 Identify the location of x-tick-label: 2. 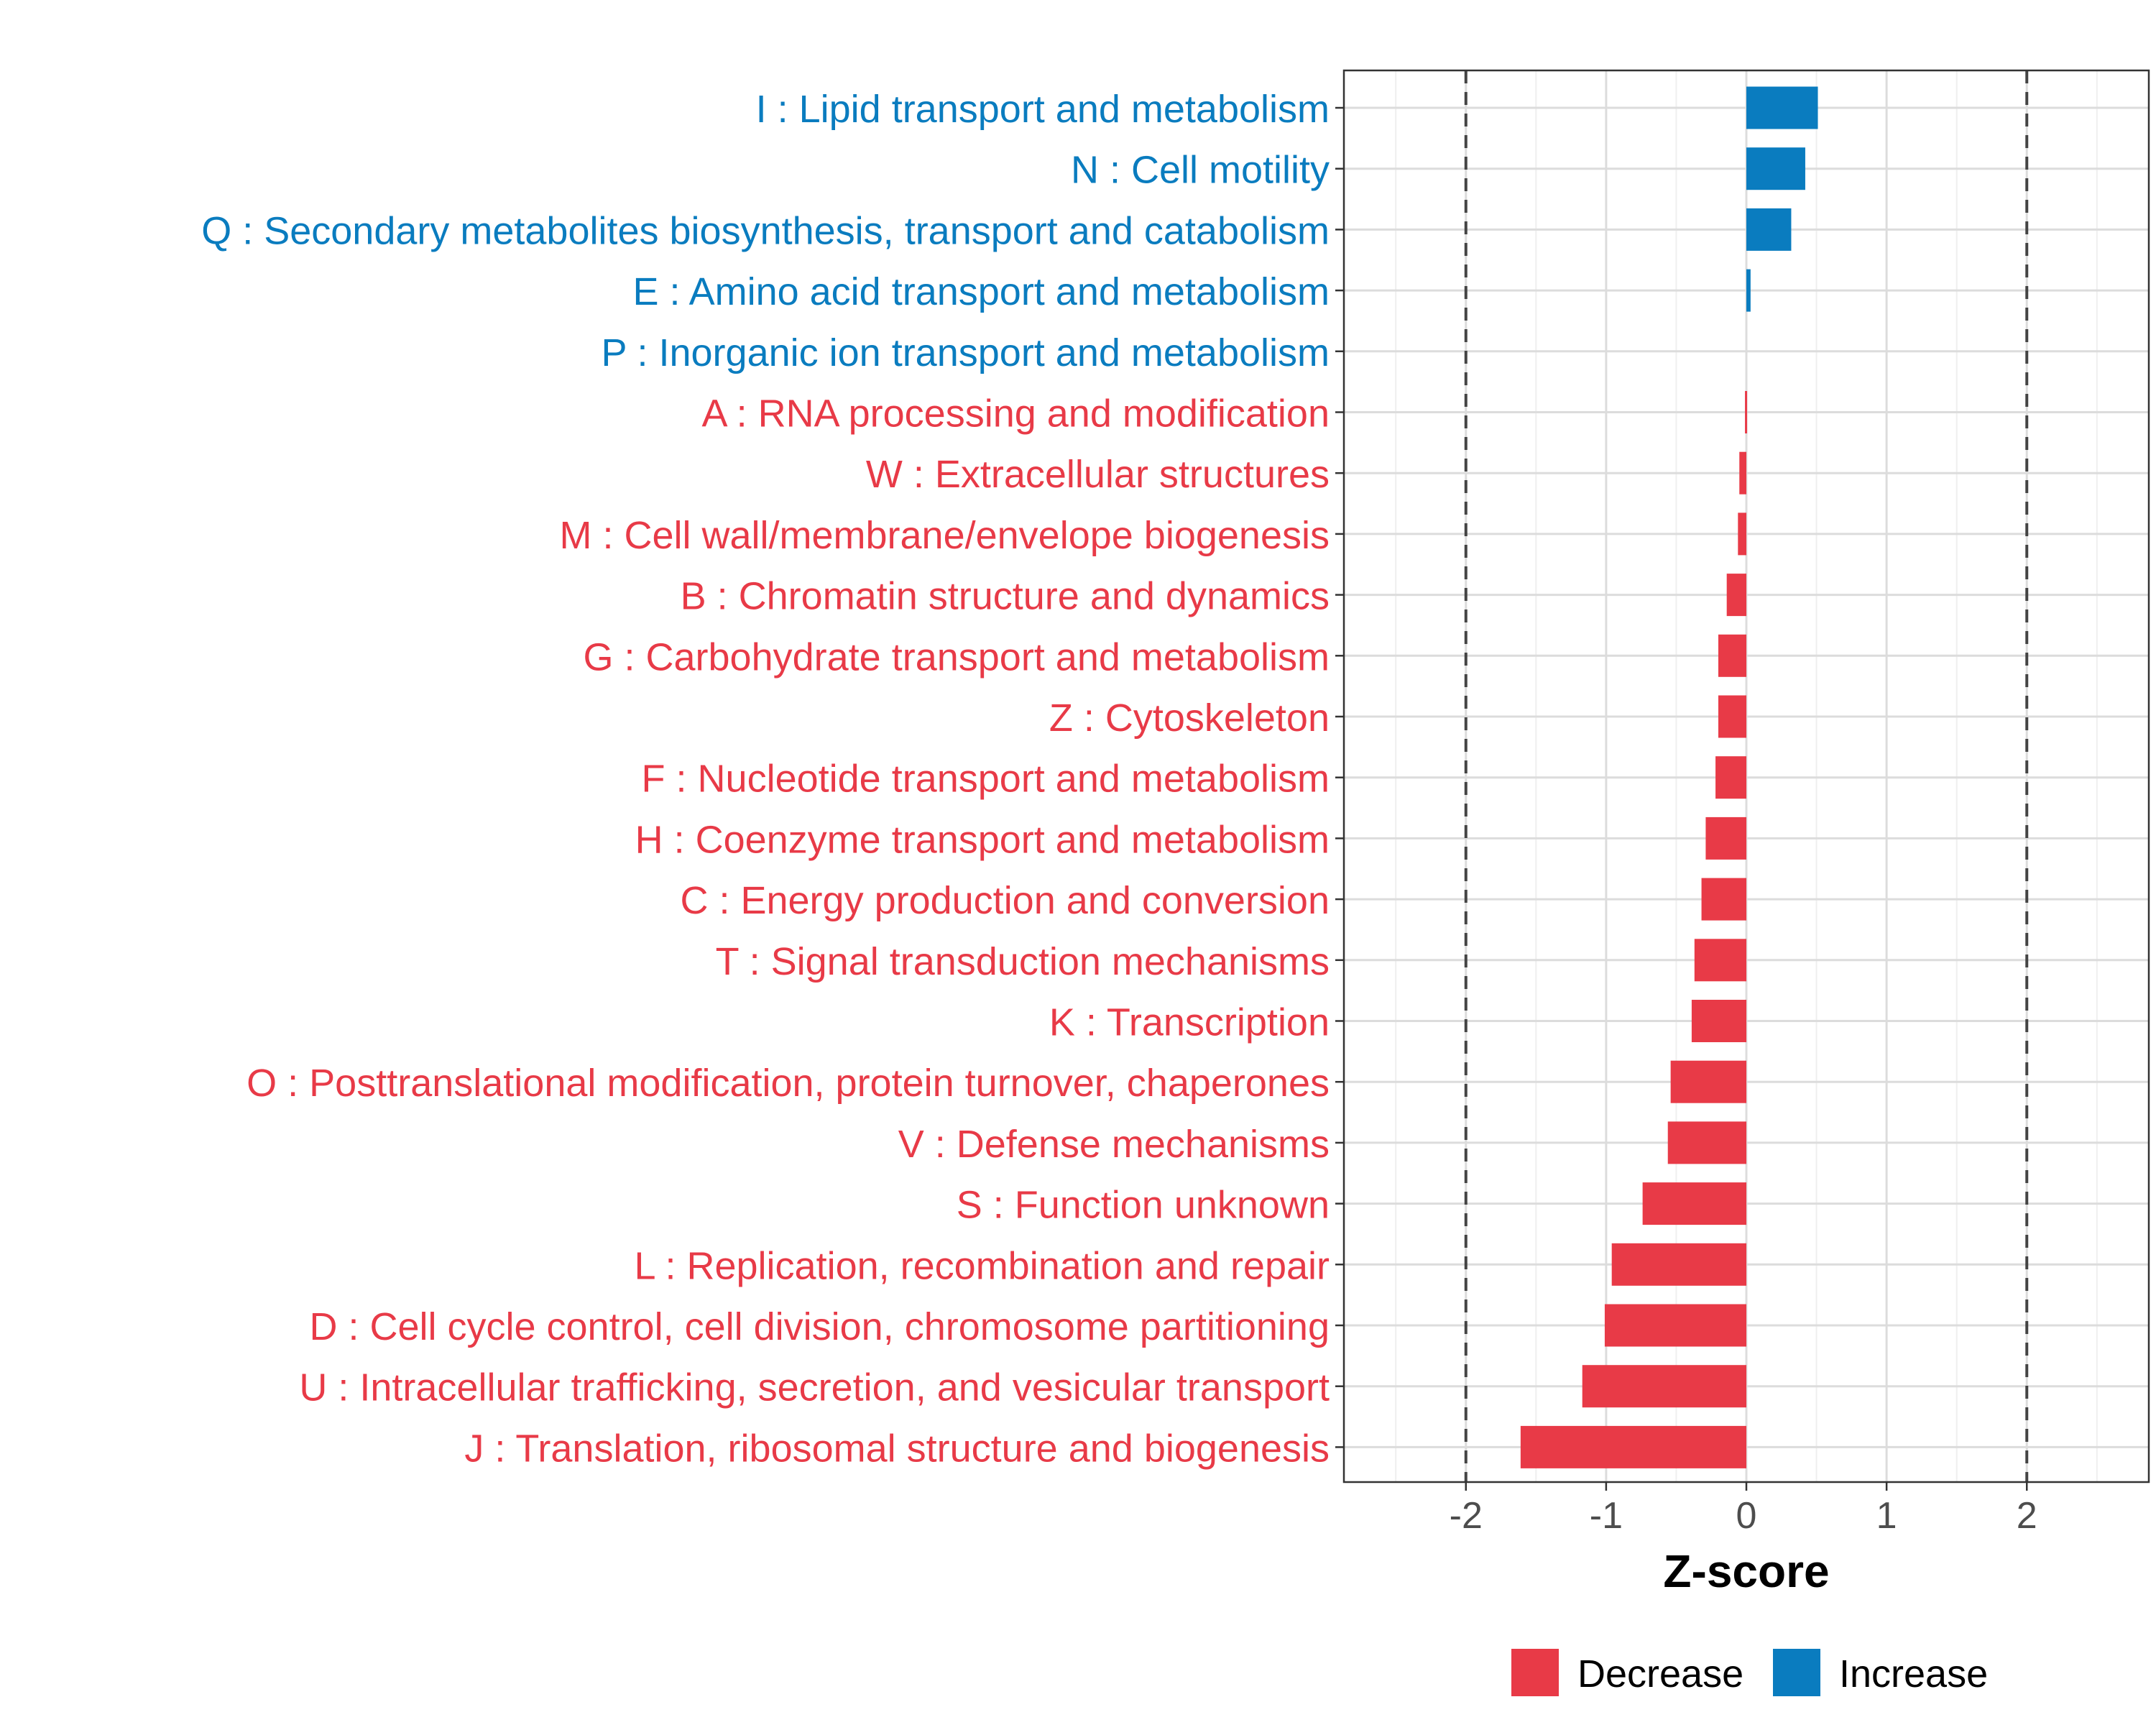
(2027, 1516).